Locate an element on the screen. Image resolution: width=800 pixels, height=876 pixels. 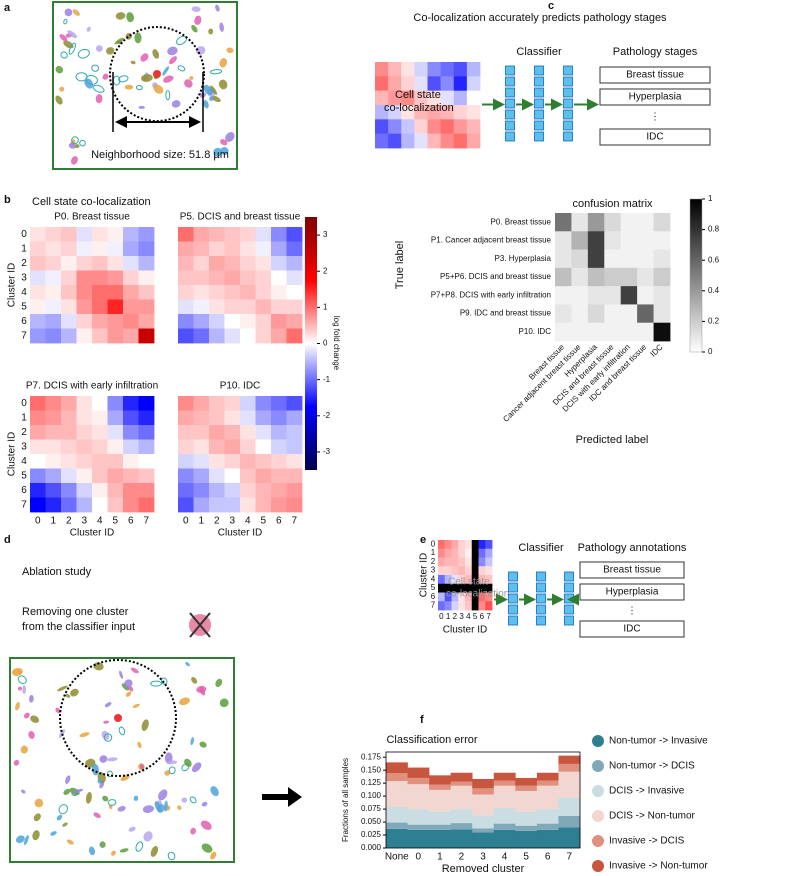
removed-cell is located at coordinates (475, 545).